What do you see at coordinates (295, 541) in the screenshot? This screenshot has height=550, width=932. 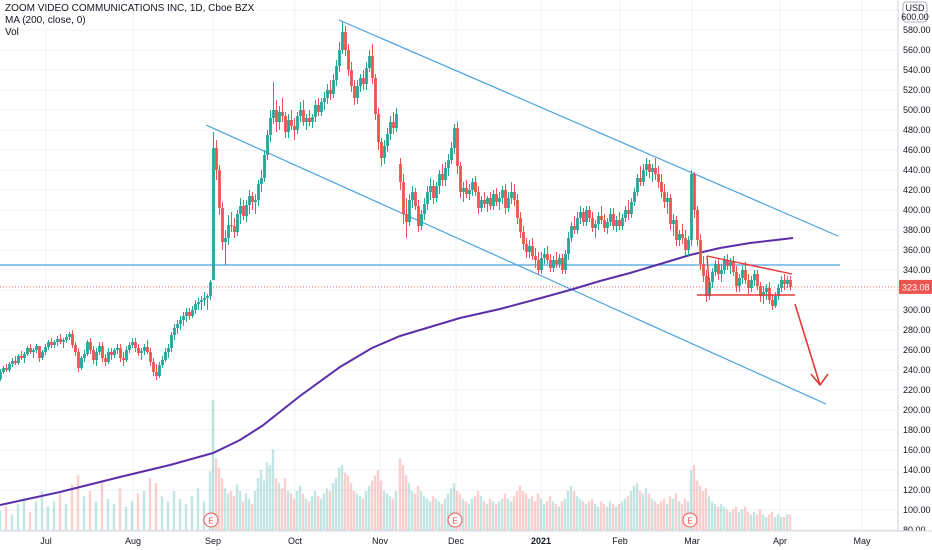 I see `time-tick-label: Oct` at bounding box center [295, 541].